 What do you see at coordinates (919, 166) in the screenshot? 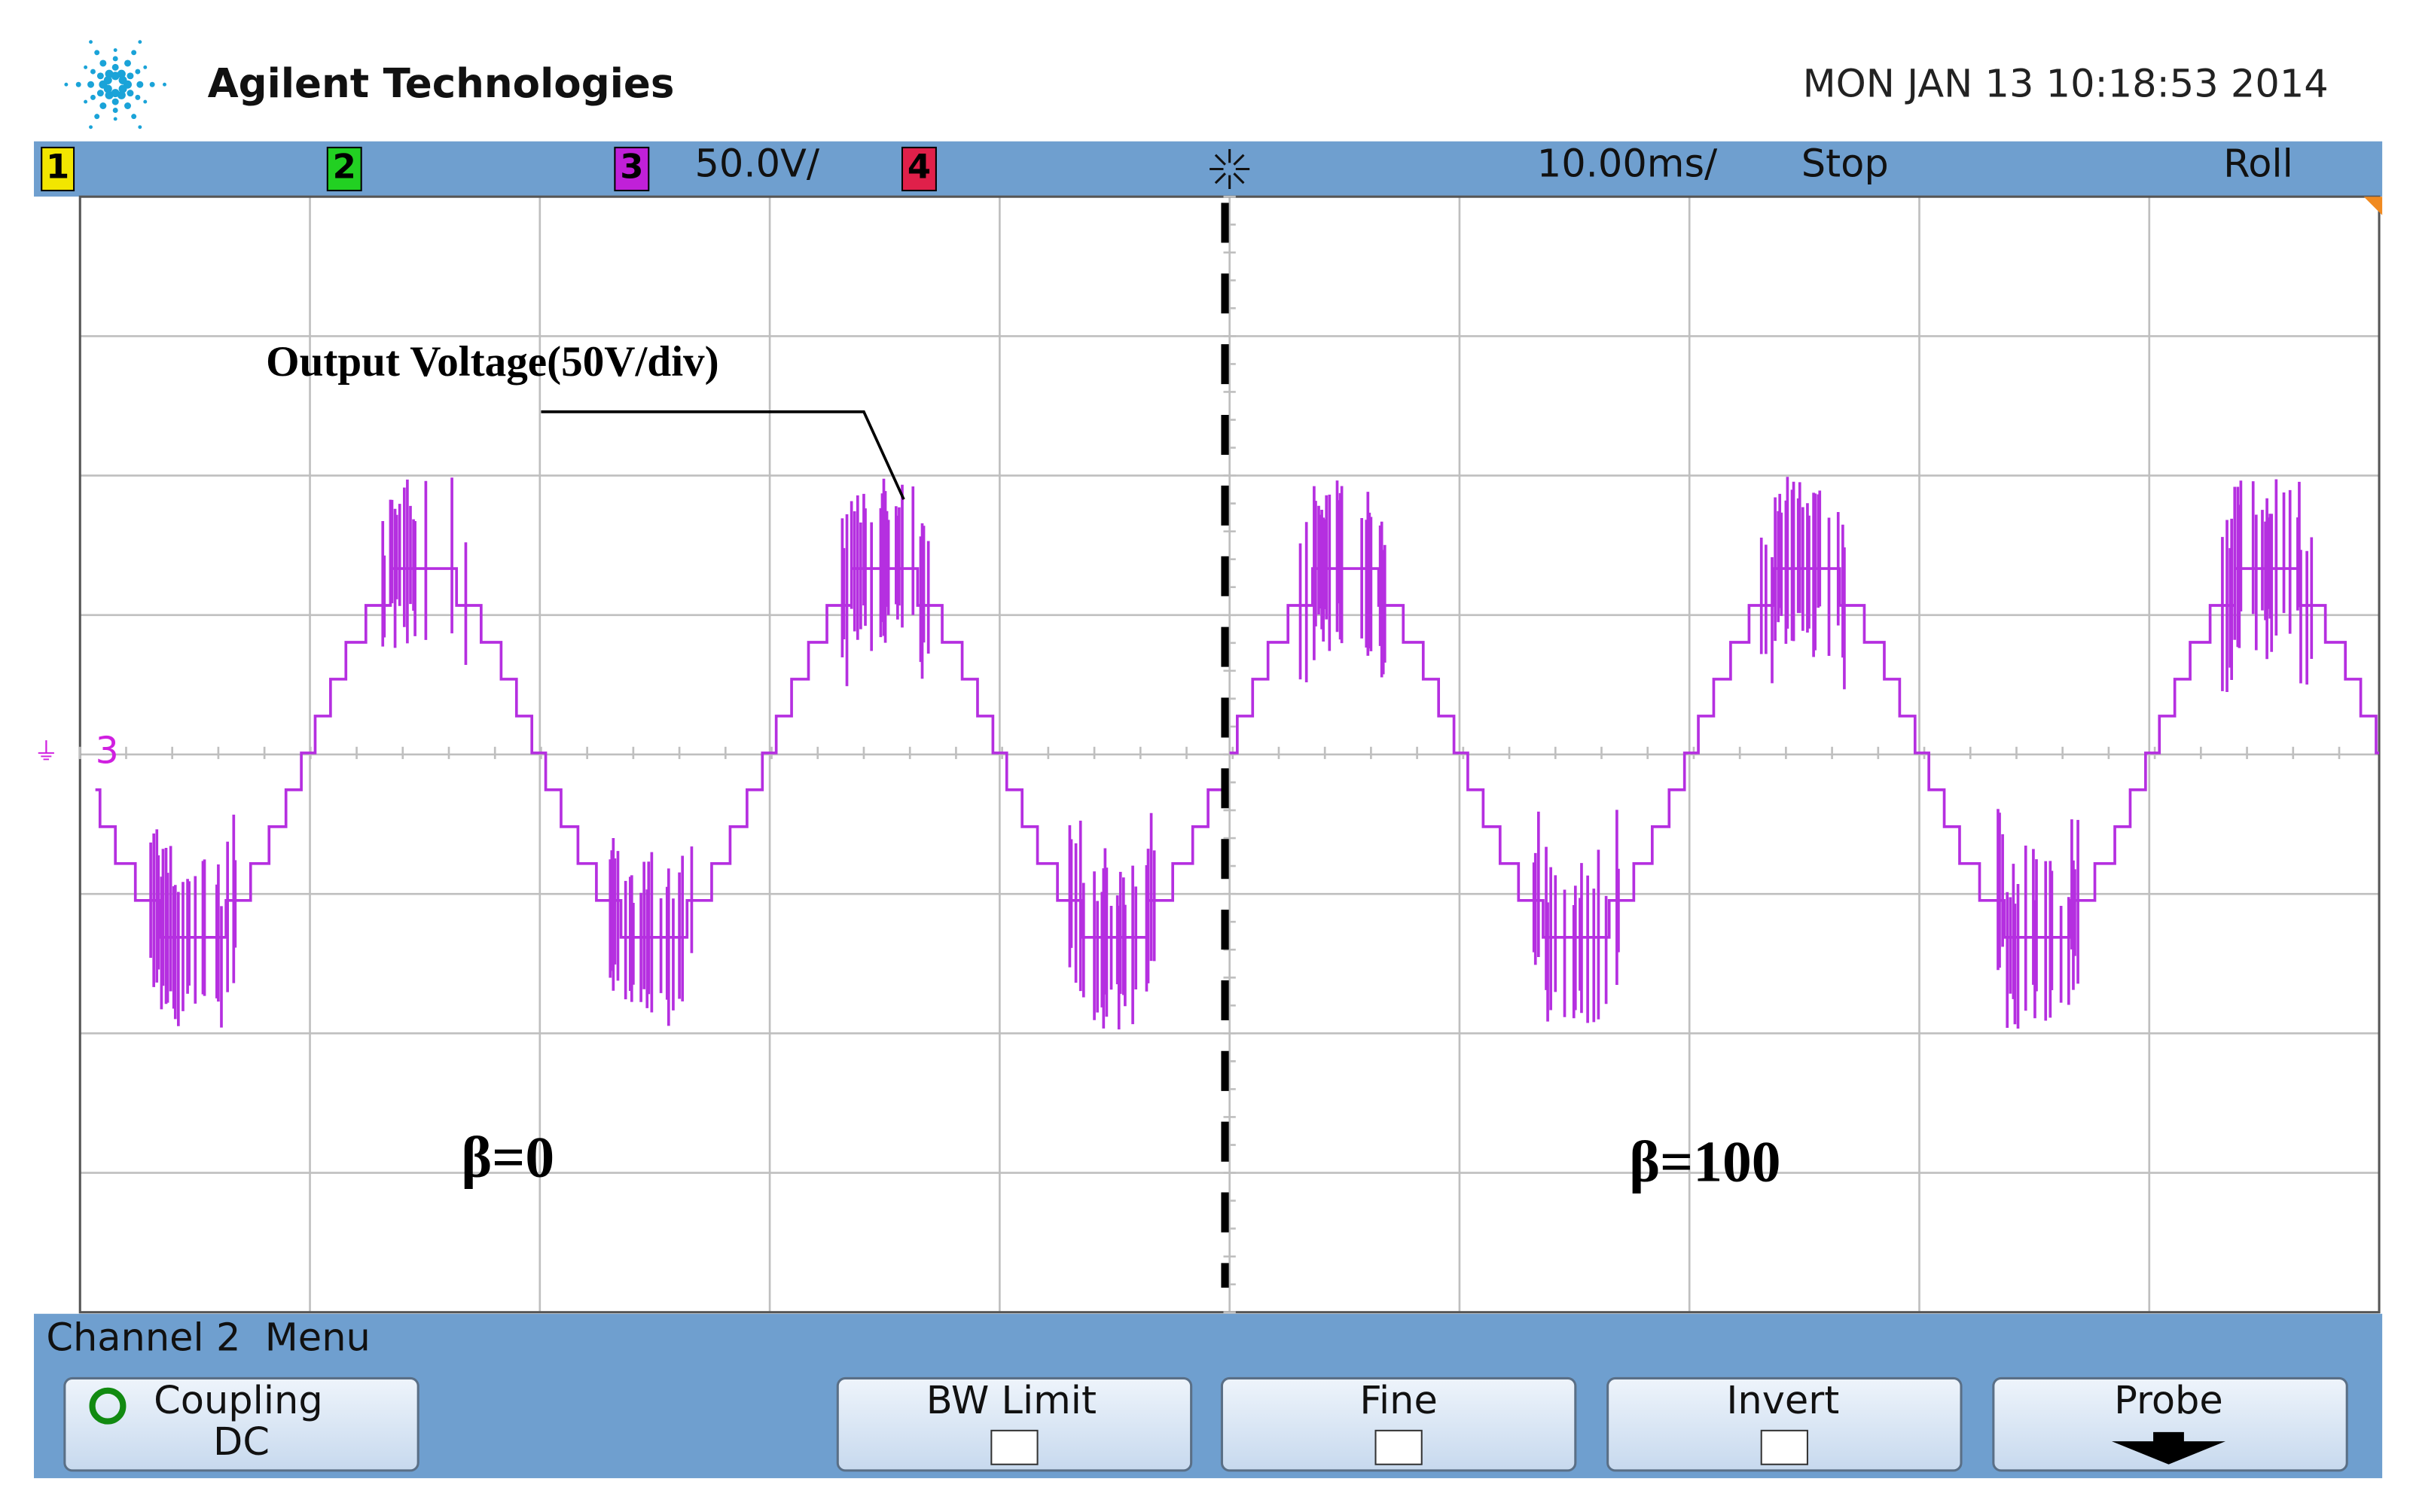
I see `channel-4: 4` at bounding box center [919, 166].